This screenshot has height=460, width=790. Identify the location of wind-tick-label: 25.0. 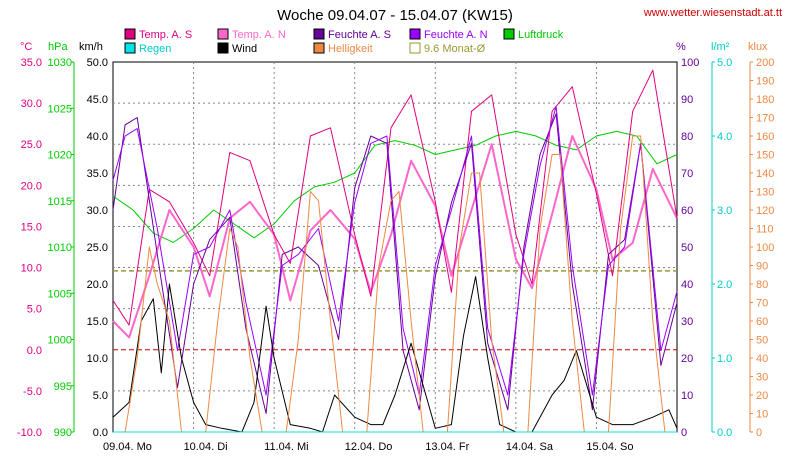
(97, 248).